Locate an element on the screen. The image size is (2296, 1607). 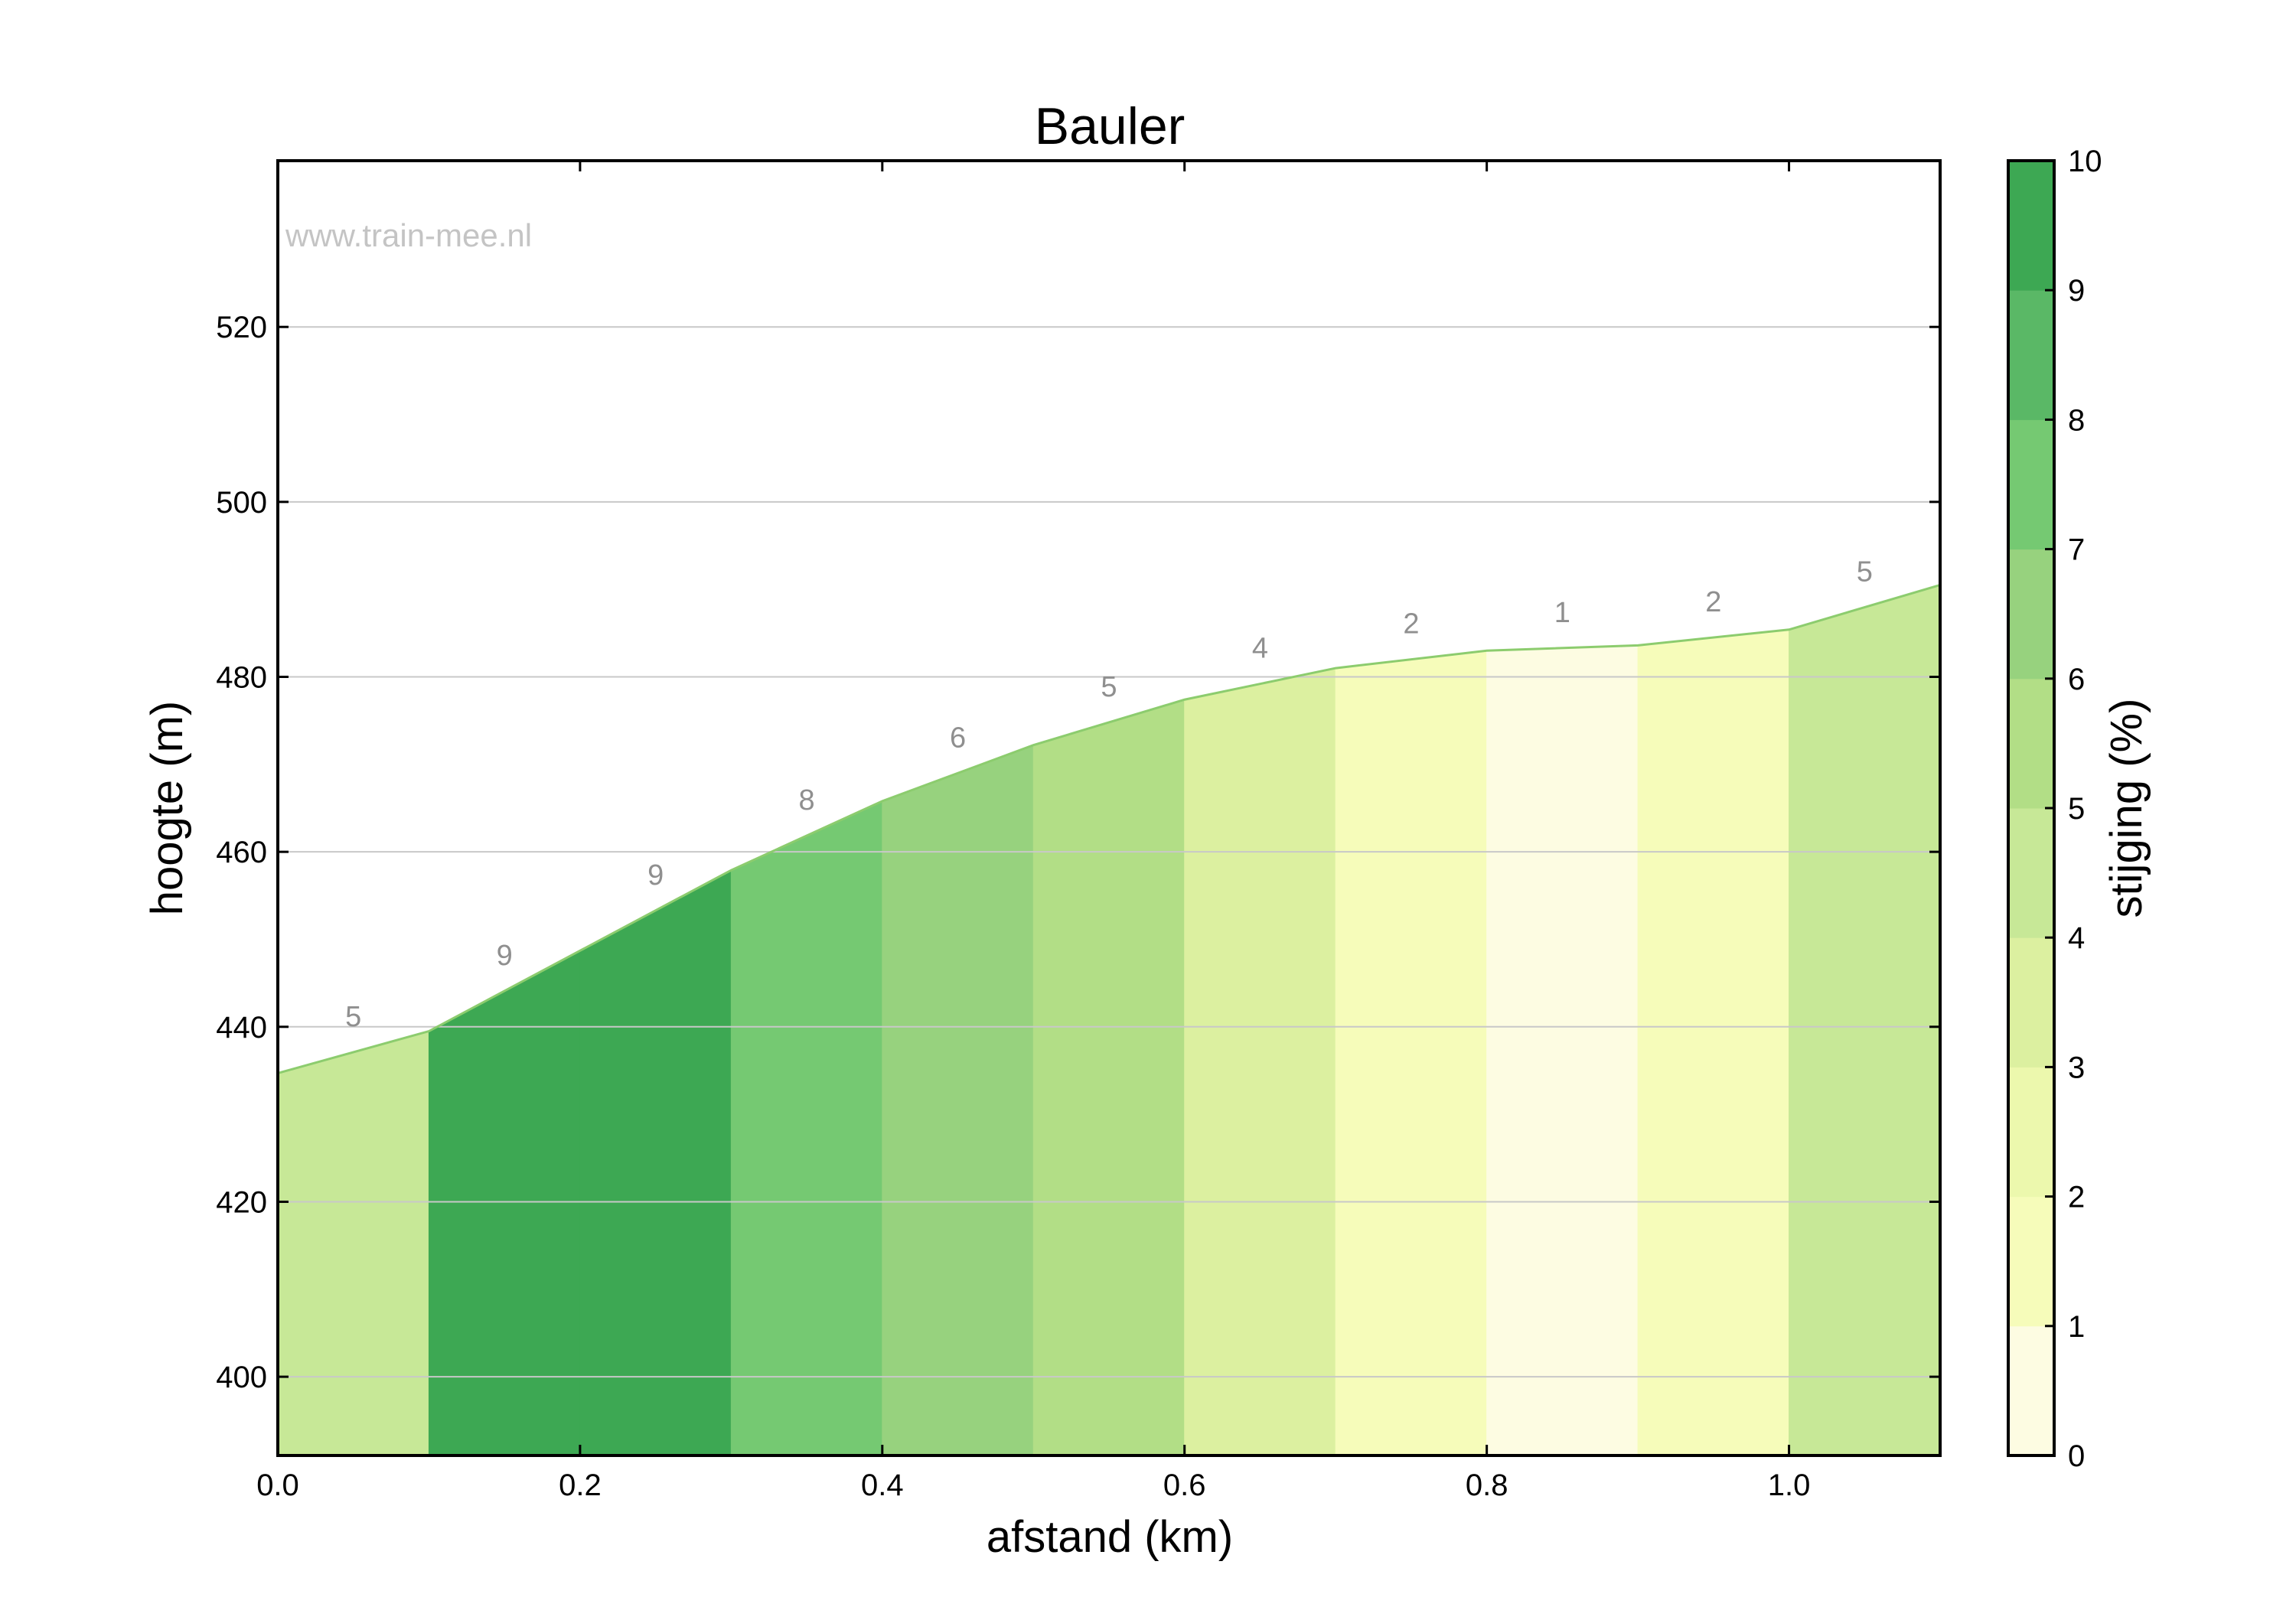
colorbar-tick-label: 9 is located at coordinates (2076, 291).